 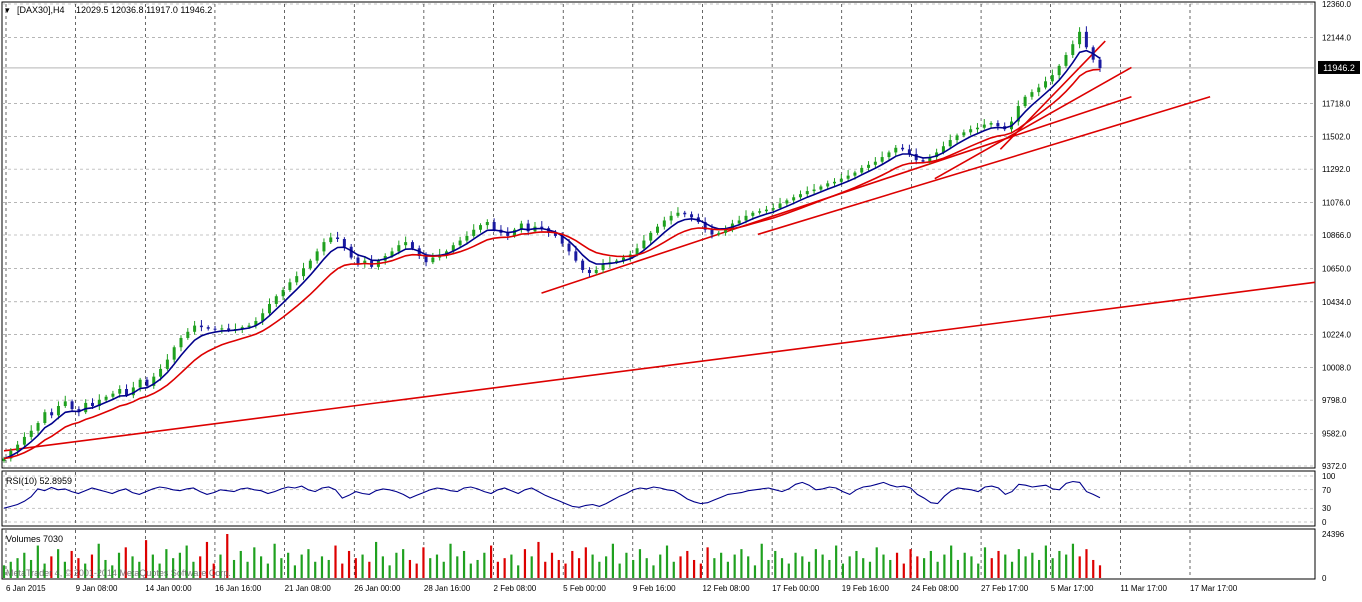 I want to click on x-tick-label: 19 Feb 16:00, so click(x=866, y=588).